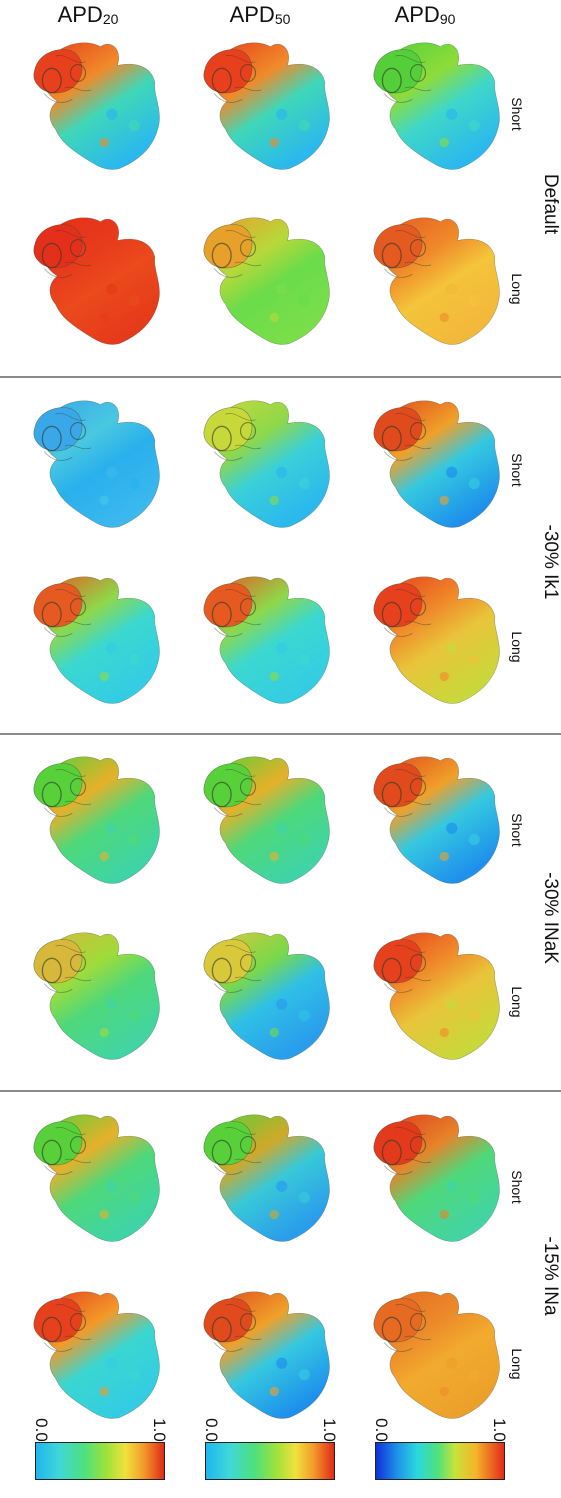 The width and height of the screenshot is (561, 1498). What do you see at coordinates (110, 19) in the screenshot?
I see `column-header-sub: 20` at bounding box center [110, 19].